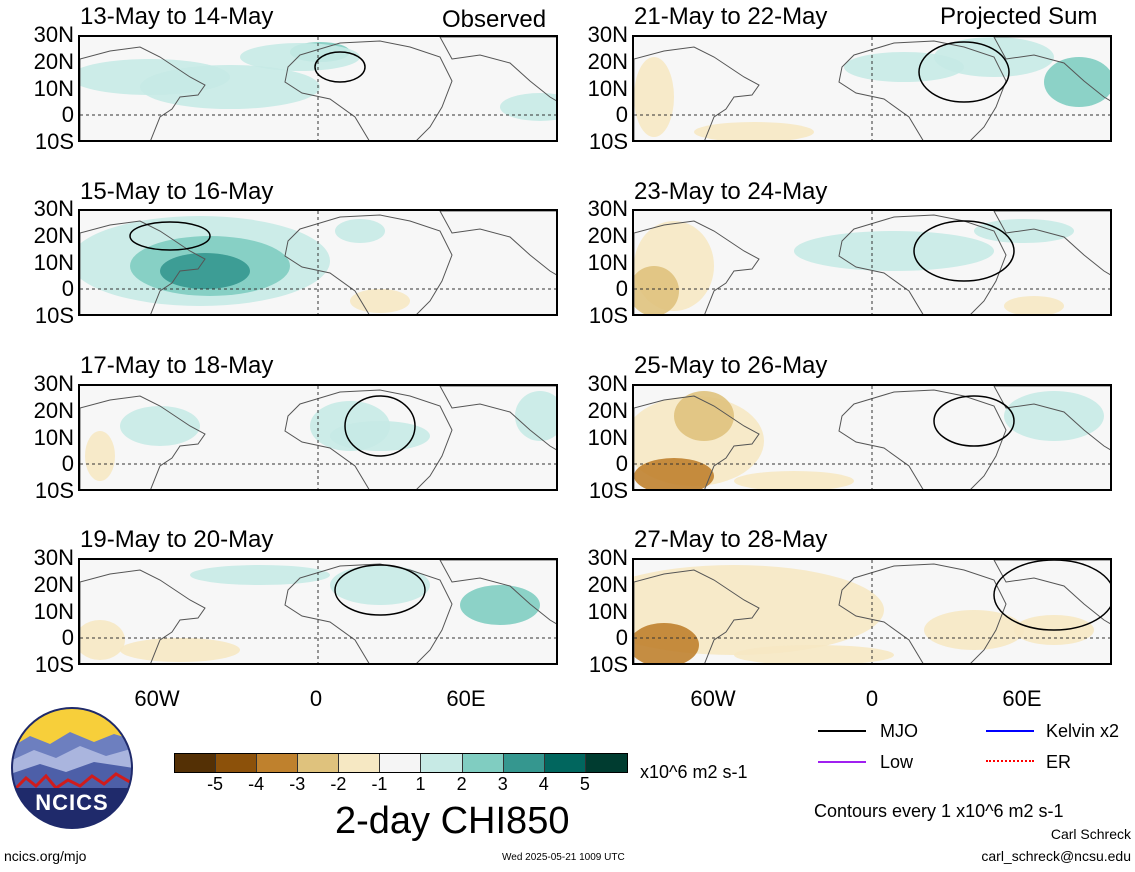 The image size is (1135, 872). What do you see at coordinates (543, 784) in the screenshot?
I see `colorbar-label: 4` at bounding box center [543, 784].